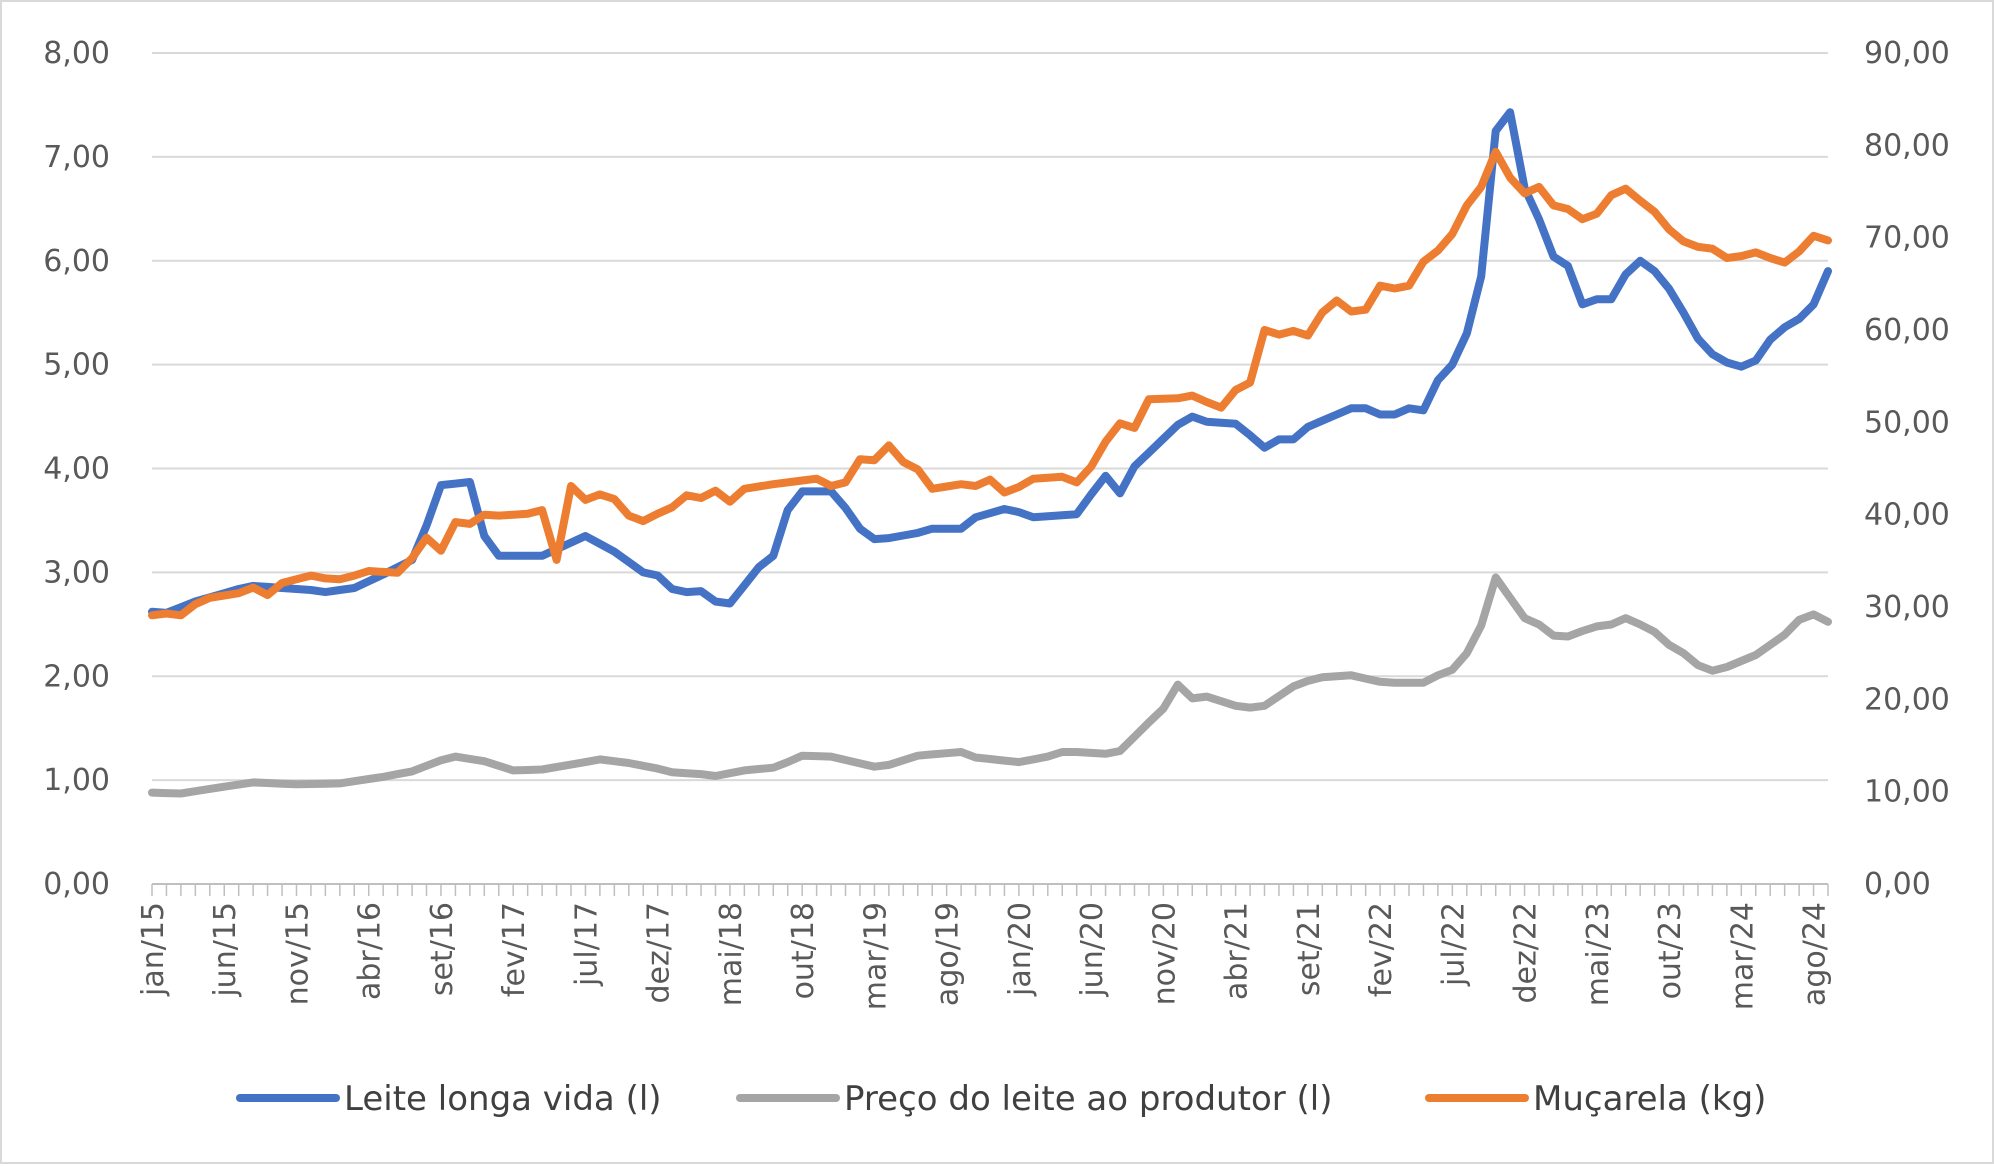 Image resolution: width=1994 pixels, height=1166 pixels. Describe the element at coordinates (1088, 1099) in the screenshot. I see `legend-label: Preço do leite ao produtor (l)` at that location.